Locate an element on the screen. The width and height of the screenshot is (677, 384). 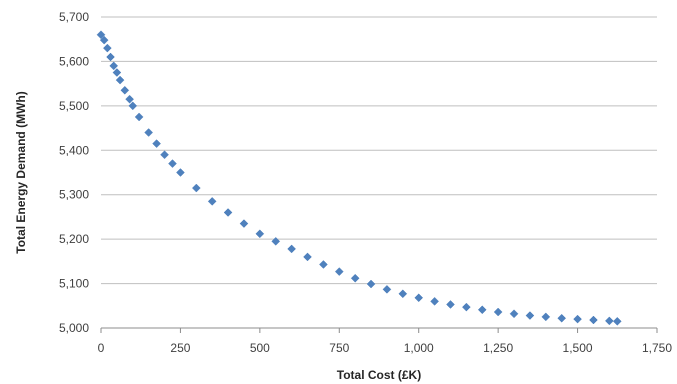
y-tick-label: 5,500 is located at coordinates (74, 106).